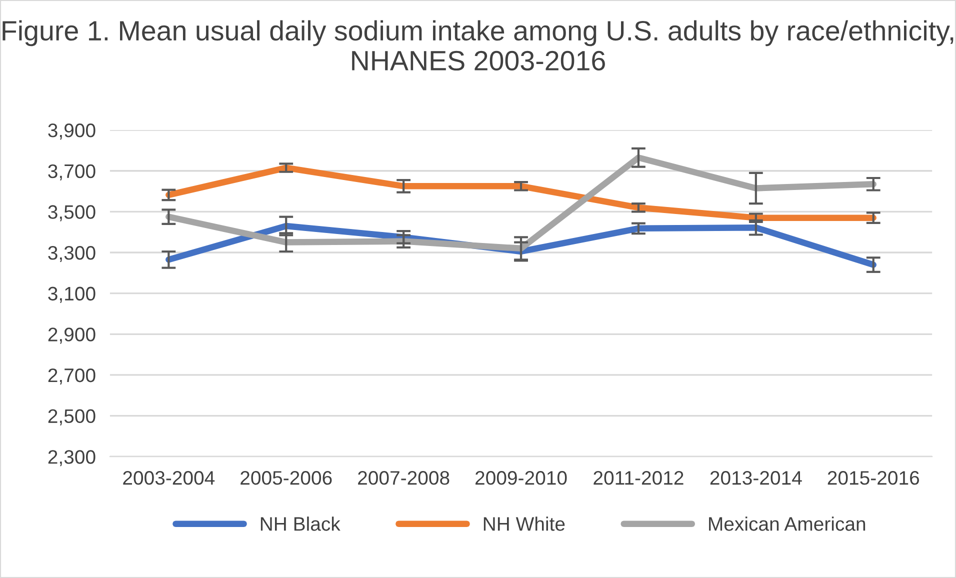 This screenshot has height=578, width=956. What do you see at coordinates (72, 458) in the screenshot?
I see `y-tick-label: 2,300` at bounding box center [72, 458].